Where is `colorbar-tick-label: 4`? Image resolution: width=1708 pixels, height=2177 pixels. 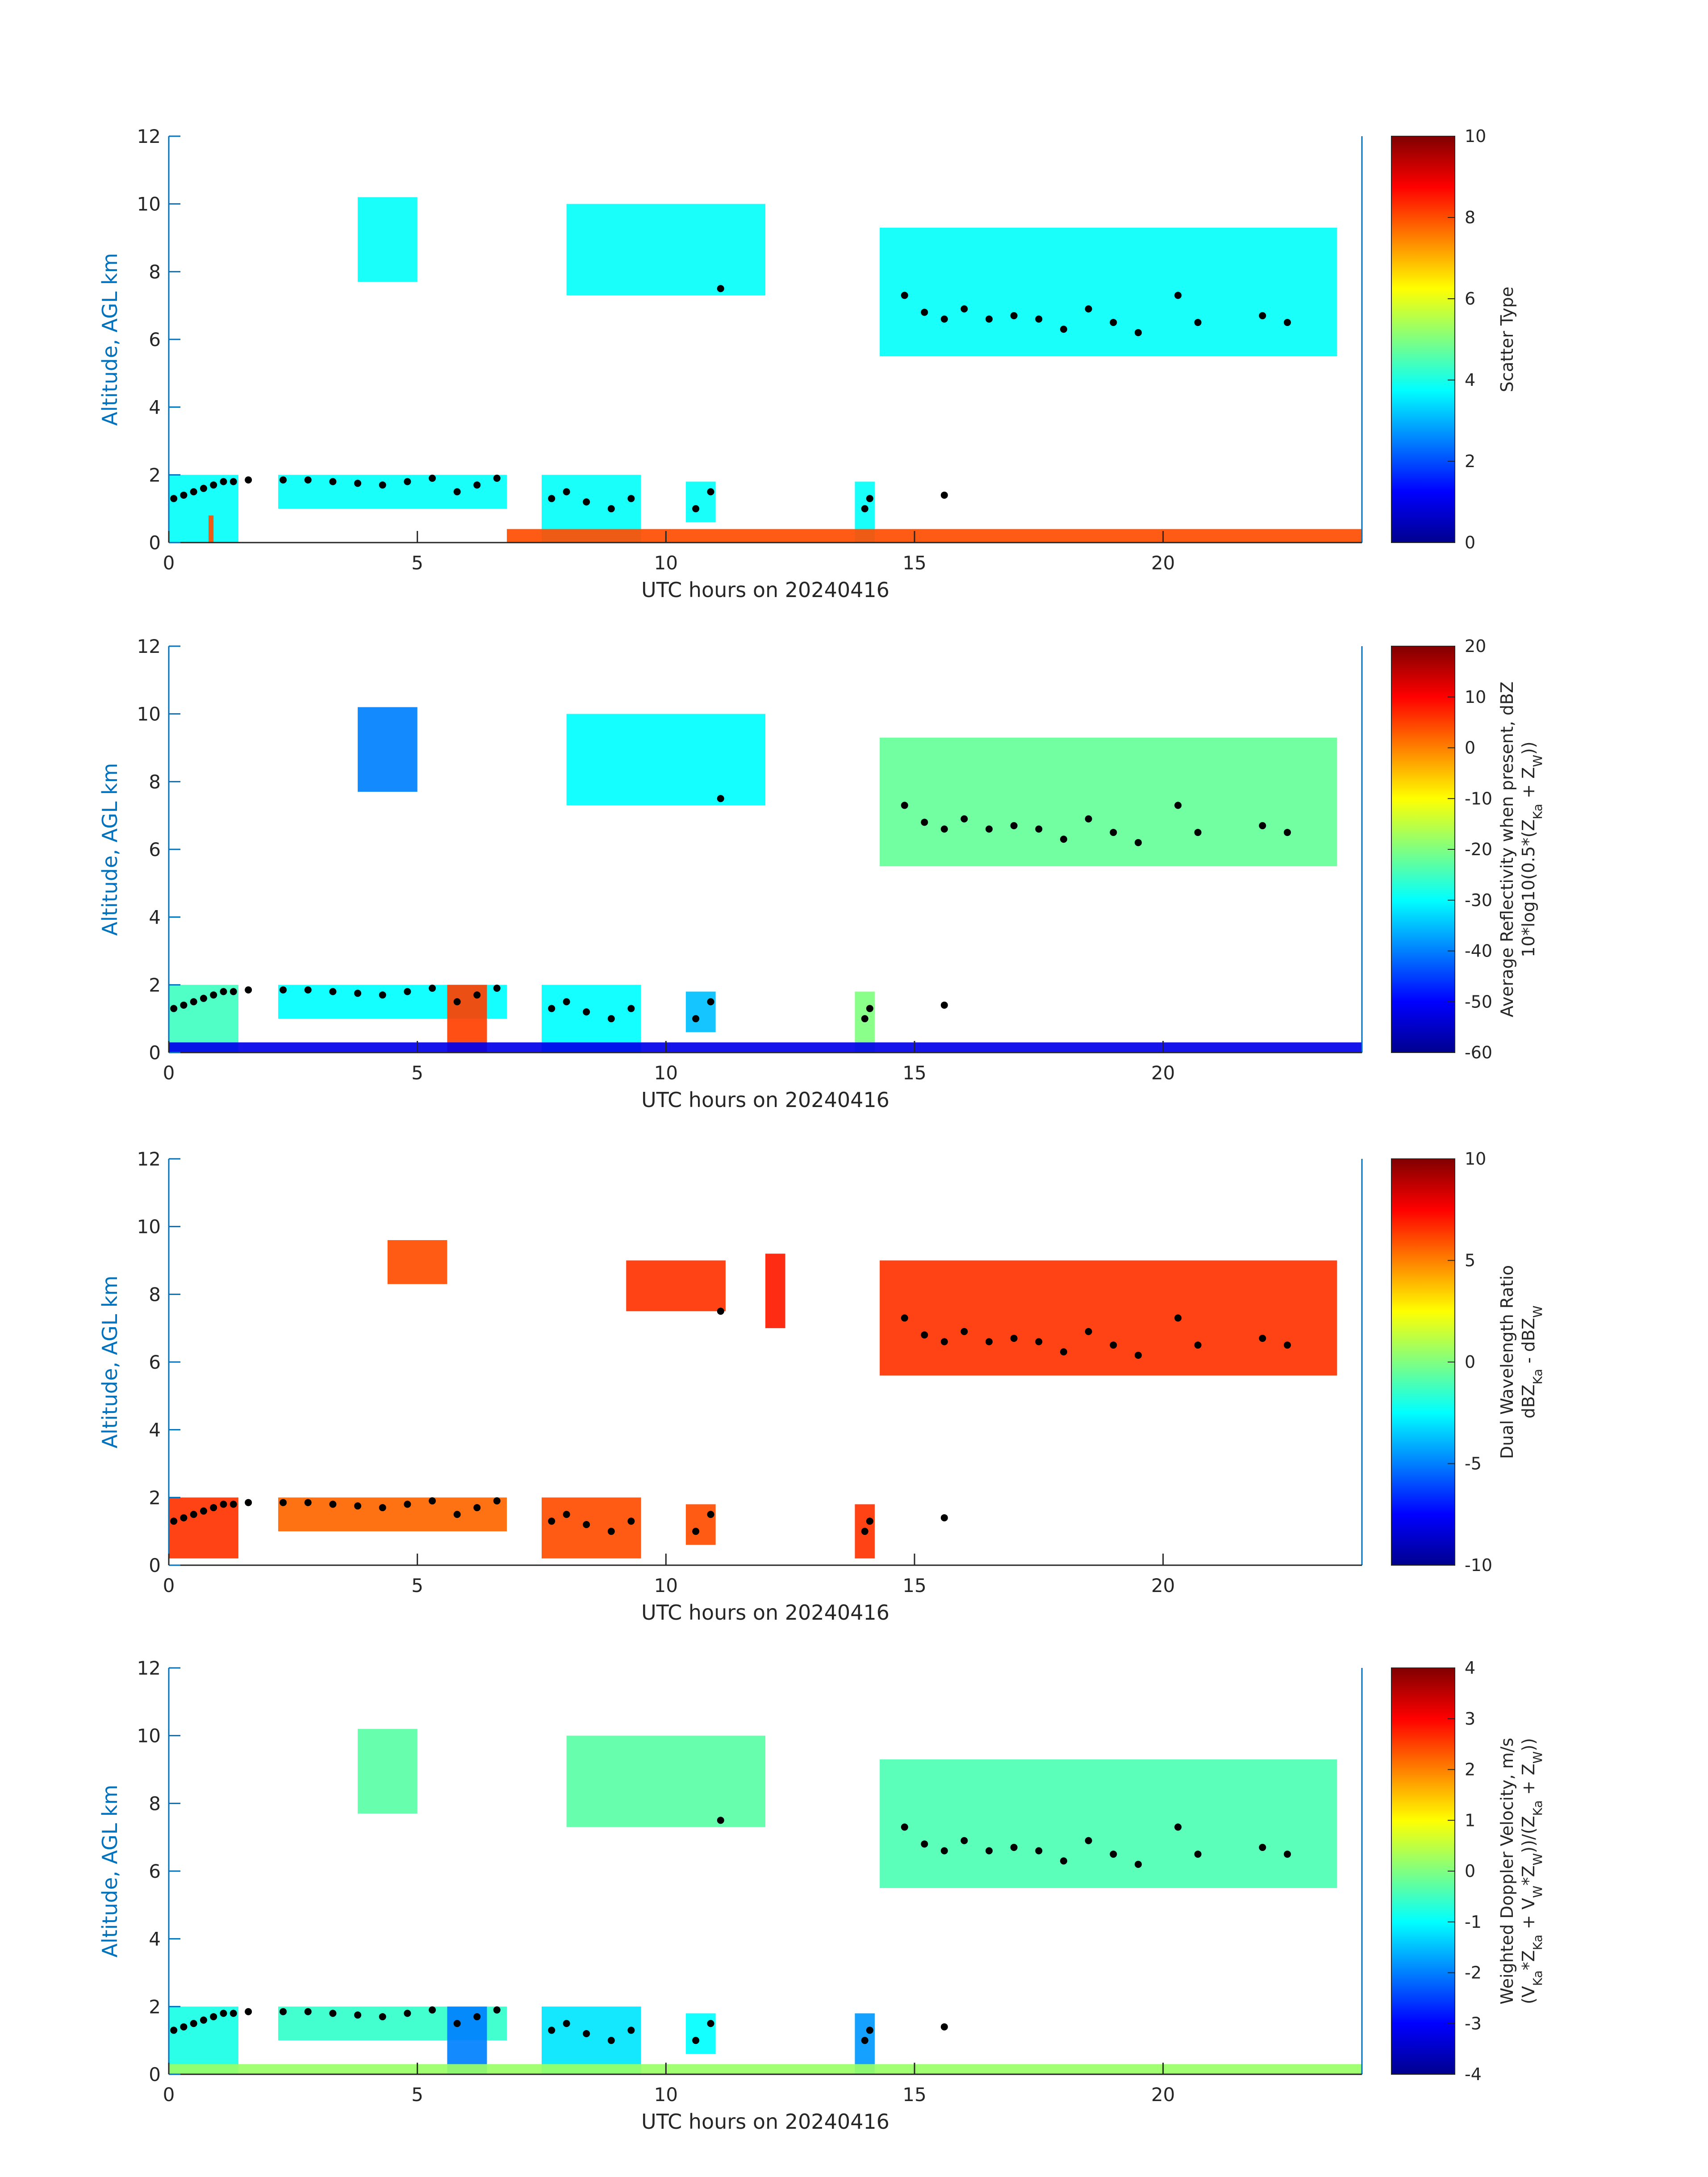
colorbar-tick-label: 4 is located at coordinates (1470, 1668).